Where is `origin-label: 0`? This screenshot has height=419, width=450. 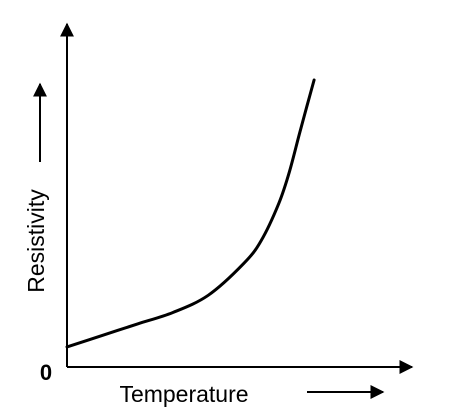
origin-label: 0 is located at coordinates (46, 372).